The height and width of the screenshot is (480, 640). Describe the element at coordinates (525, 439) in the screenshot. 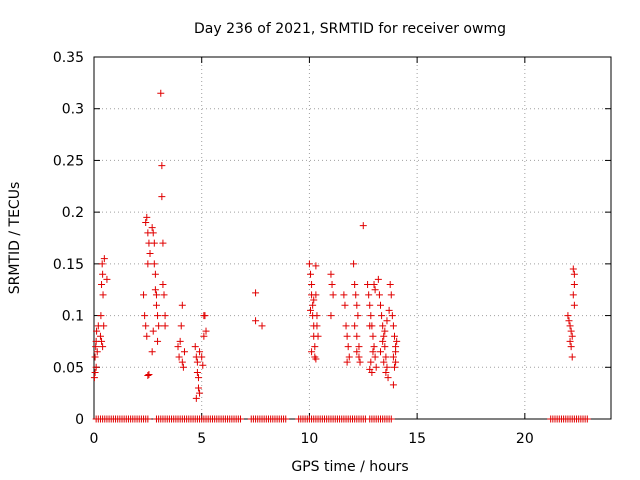

I see `x-tick-label: 20` at that location.